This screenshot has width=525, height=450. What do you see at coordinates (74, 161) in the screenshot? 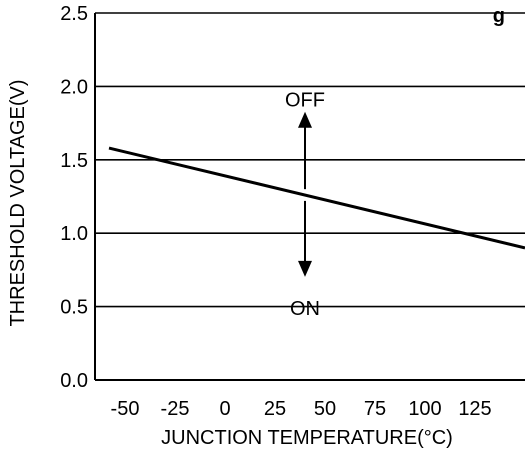
I see `y-tick-label: 1.5` at bounding box center [74, 161].